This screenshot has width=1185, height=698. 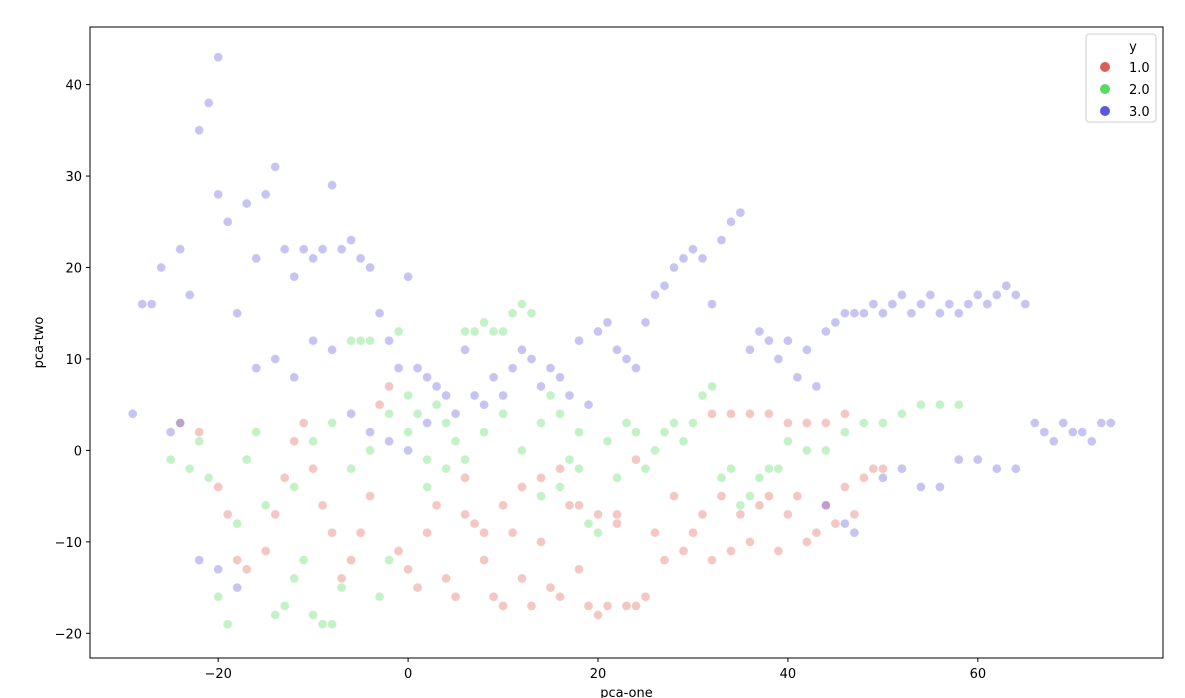 What do you see at coordinates (73, 269) in the screenshot?
I see `y-tick-label-20: 20` at bounding box center [73, 269].